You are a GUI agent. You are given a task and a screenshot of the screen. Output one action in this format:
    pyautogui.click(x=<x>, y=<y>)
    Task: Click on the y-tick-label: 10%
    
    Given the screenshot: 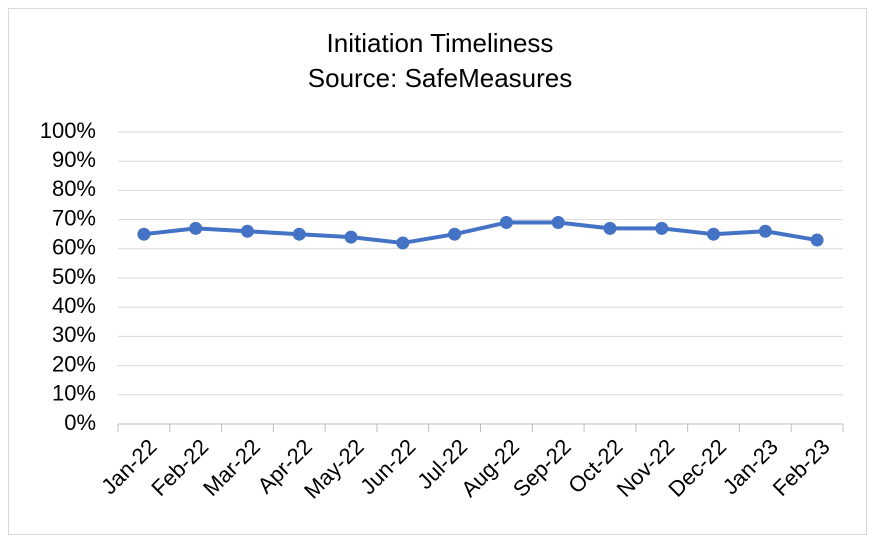 What is the action you would take?
    pyautogui.click(x=74, y=393)
    